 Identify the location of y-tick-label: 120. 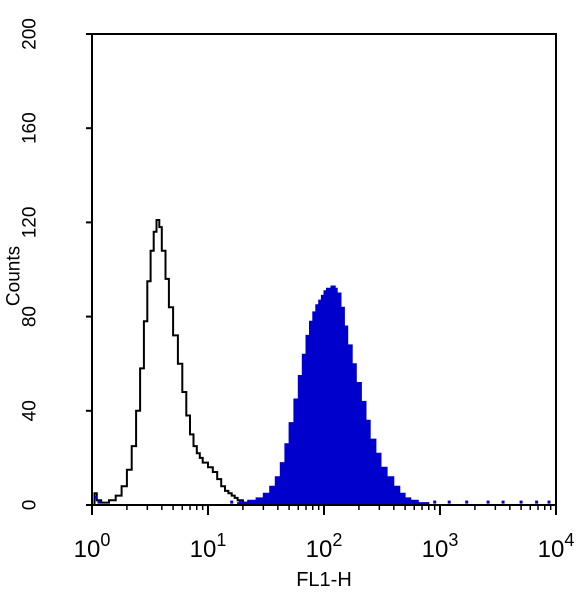
(30, 223).